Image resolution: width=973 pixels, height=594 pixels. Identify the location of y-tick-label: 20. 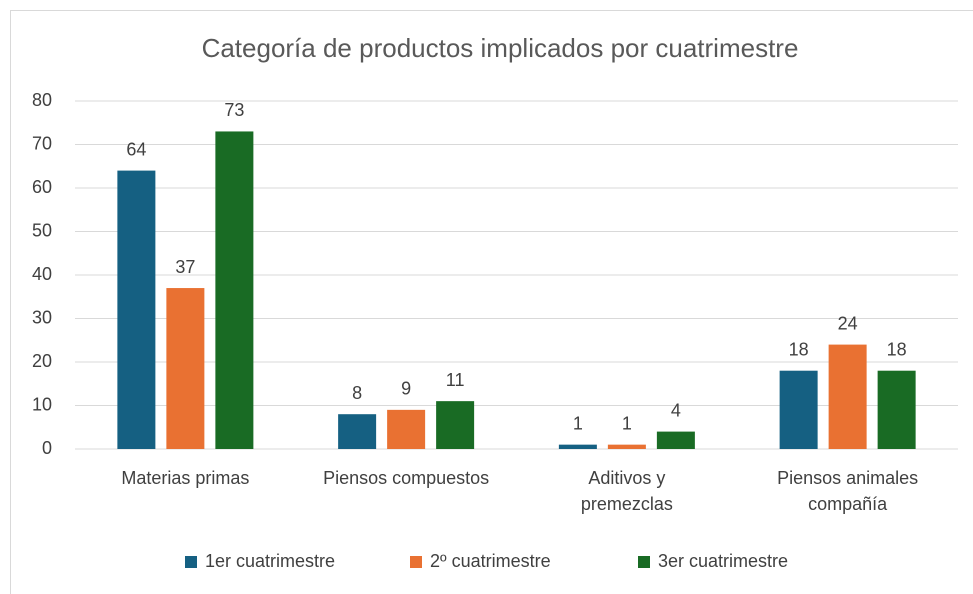
(42, 361).